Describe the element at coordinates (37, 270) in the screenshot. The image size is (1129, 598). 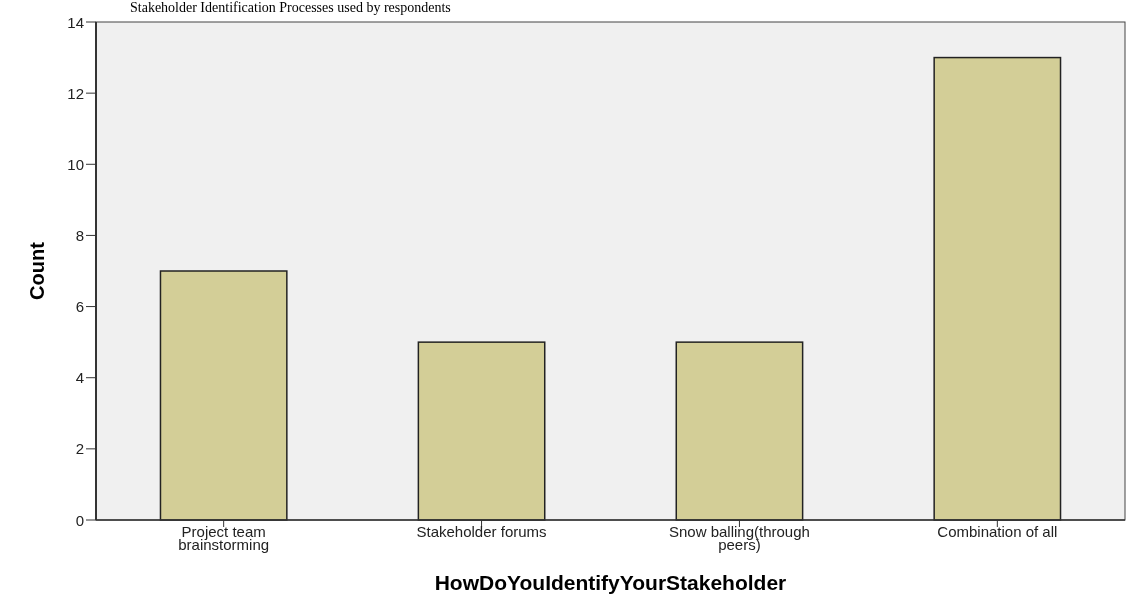
I see `y-axis-title: Count` at that location.